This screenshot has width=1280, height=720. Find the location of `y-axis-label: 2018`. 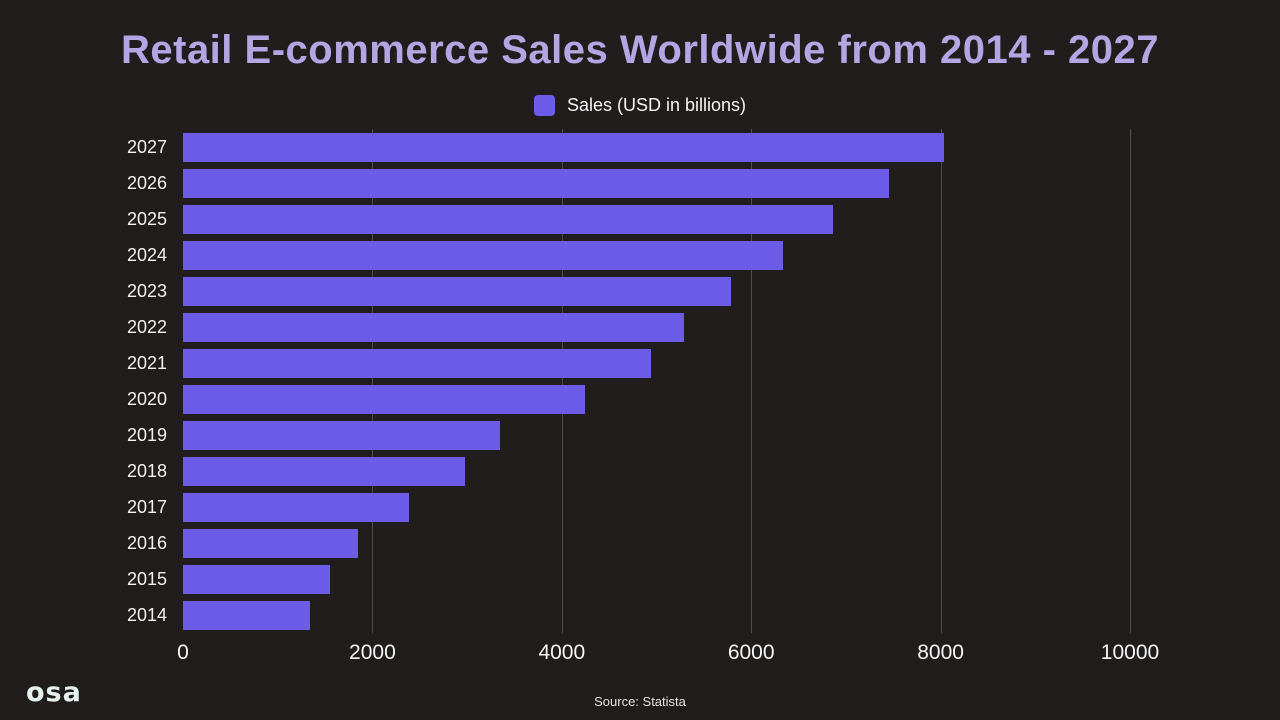

y-axis-label: 2018 is located at coordinates (146, 470).